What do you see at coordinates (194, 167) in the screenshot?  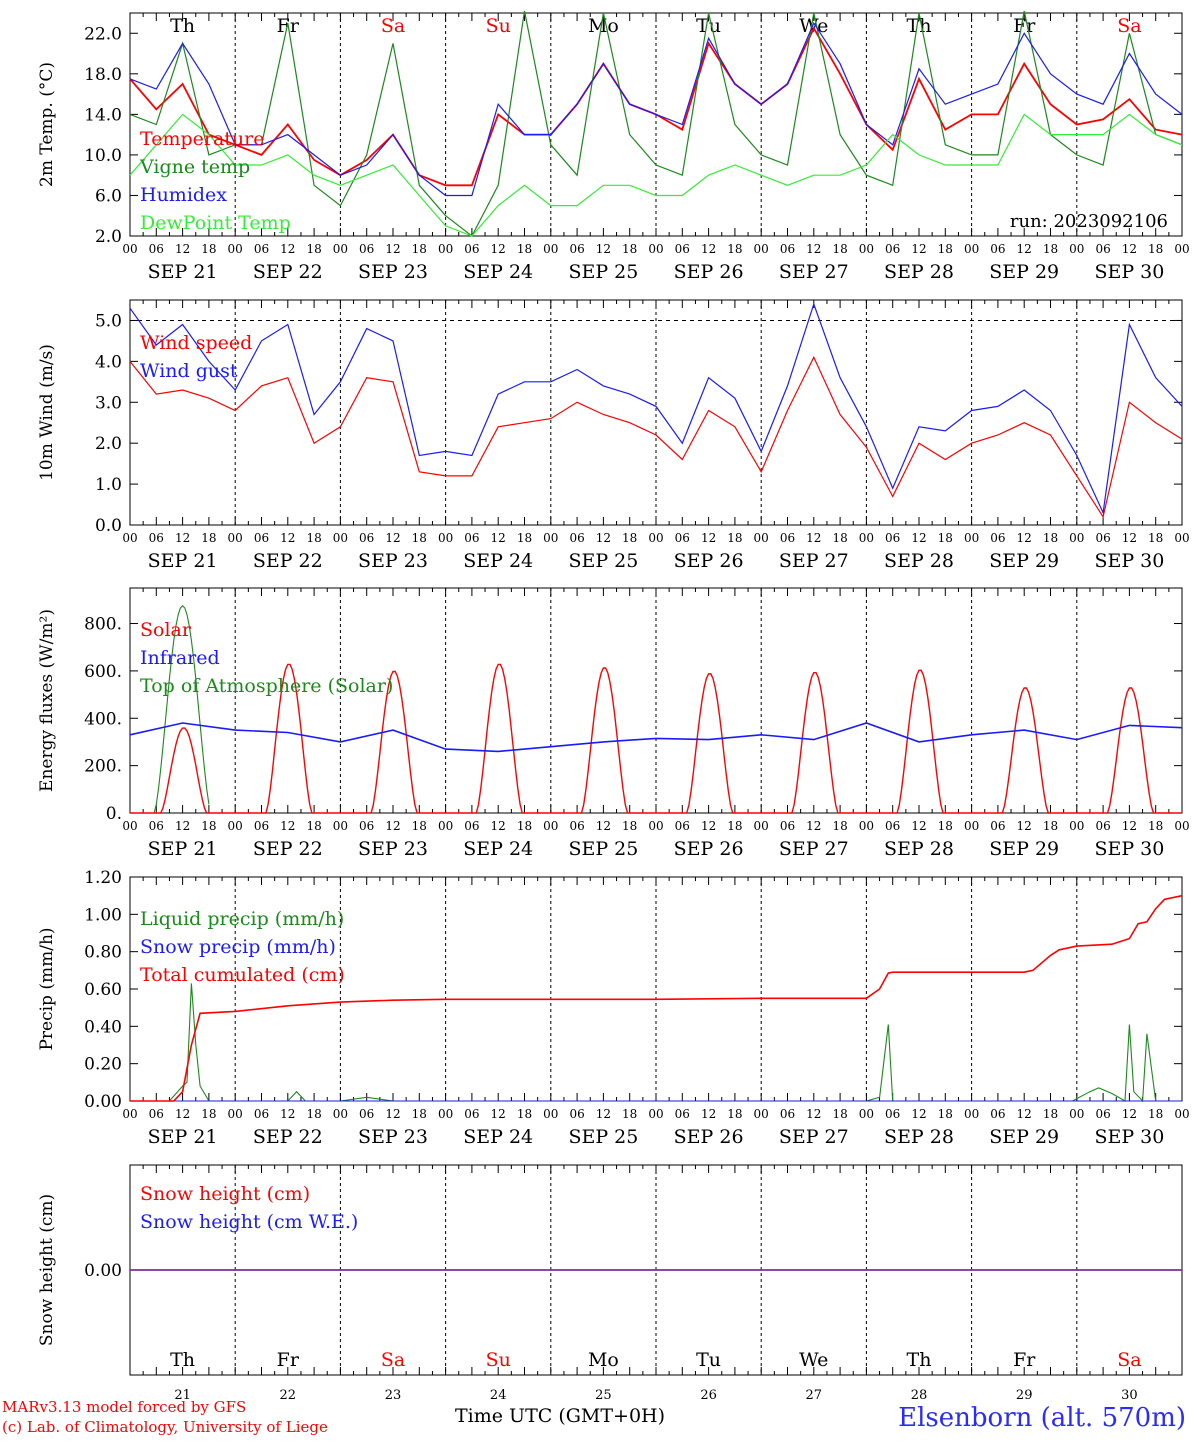 I see `legend-entry: Vigne temp` at bounding box center [194, 167].